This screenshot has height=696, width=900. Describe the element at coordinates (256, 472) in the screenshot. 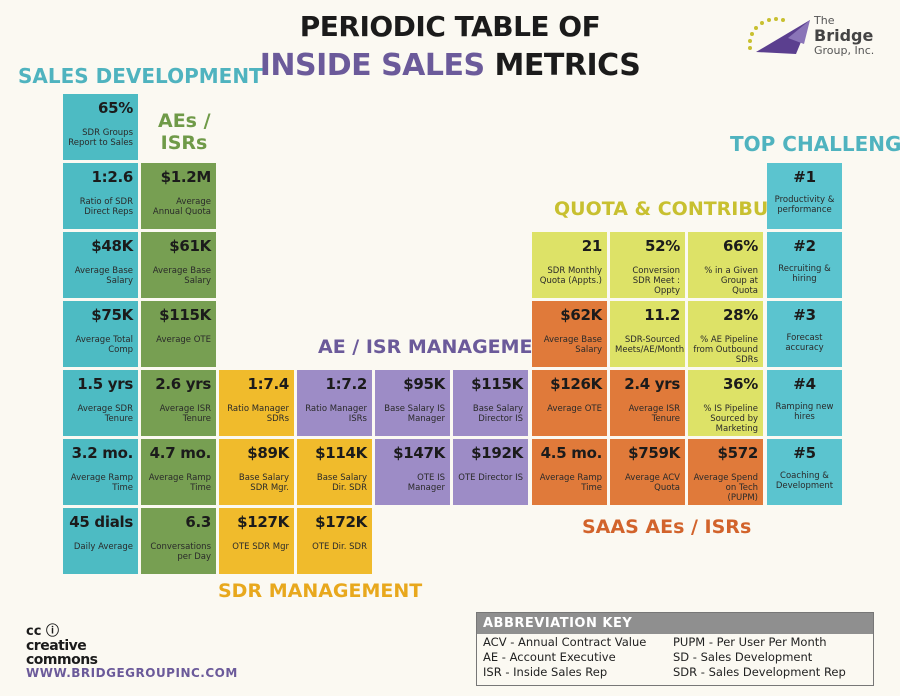

I see `tile-sdr-mgr-base-salary: $89K Base Salary SDR Mgr.` at that location.